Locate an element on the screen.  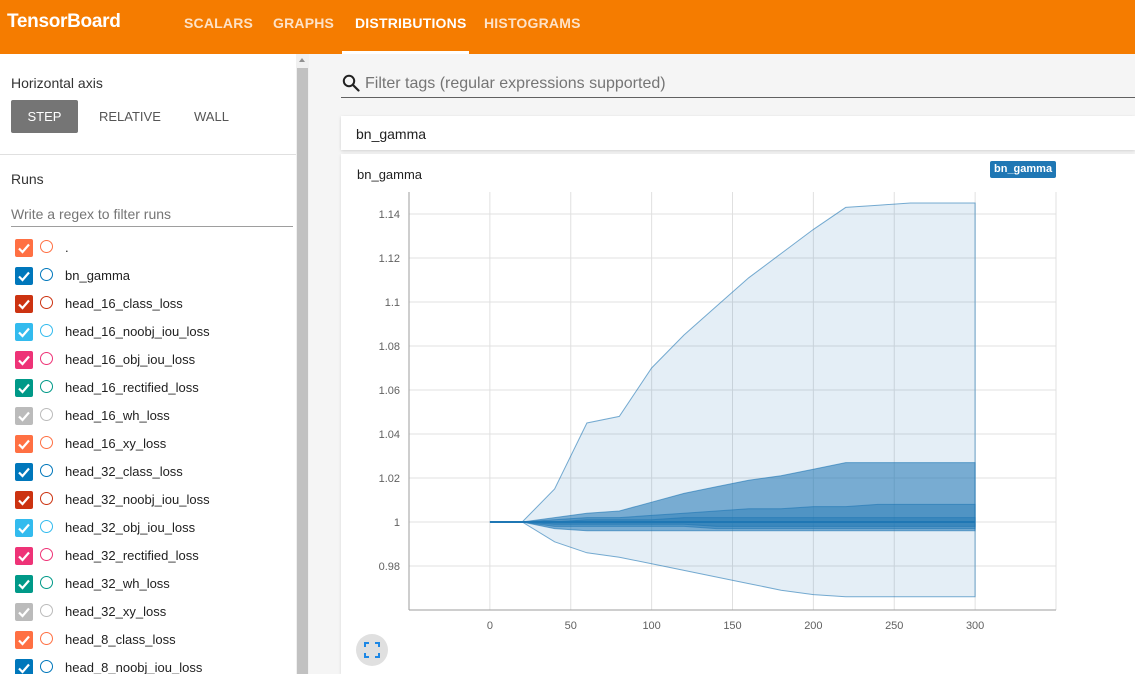
run-item: head_16_wh_loss is located at coordinates (155, 415).